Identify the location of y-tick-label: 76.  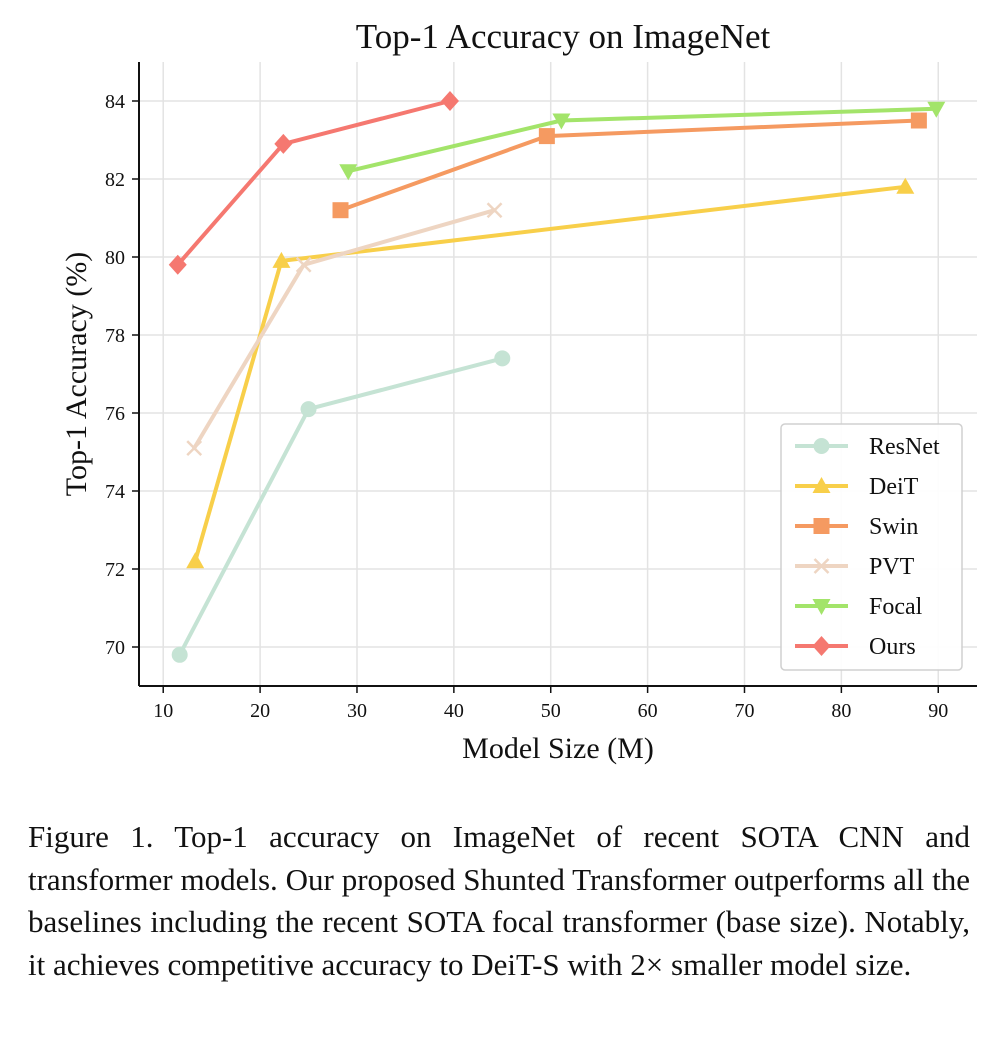
(115, 414).